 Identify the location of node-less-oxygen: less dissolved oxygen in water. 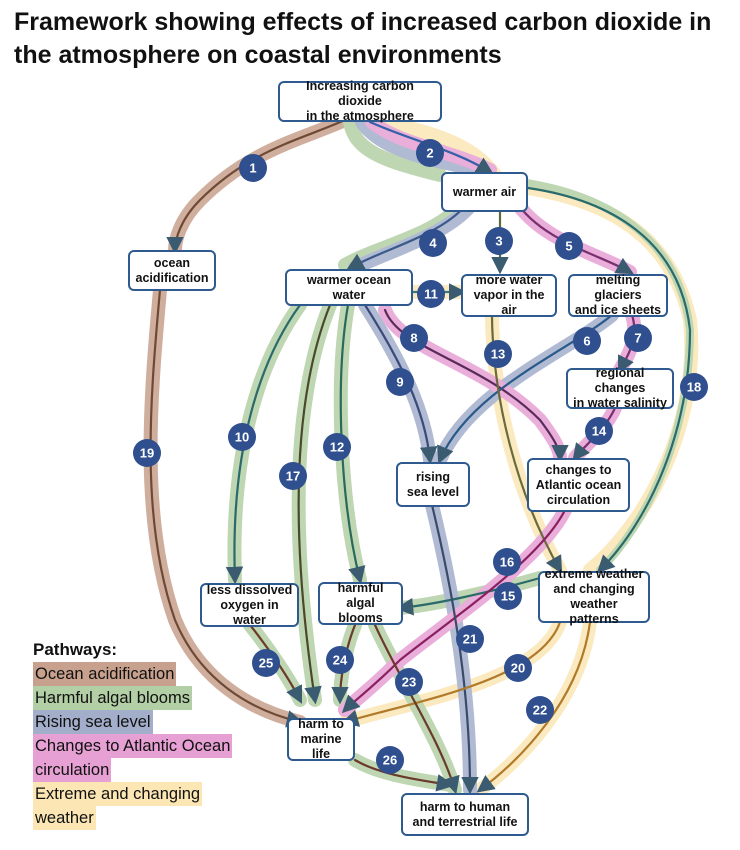
(249, 605).